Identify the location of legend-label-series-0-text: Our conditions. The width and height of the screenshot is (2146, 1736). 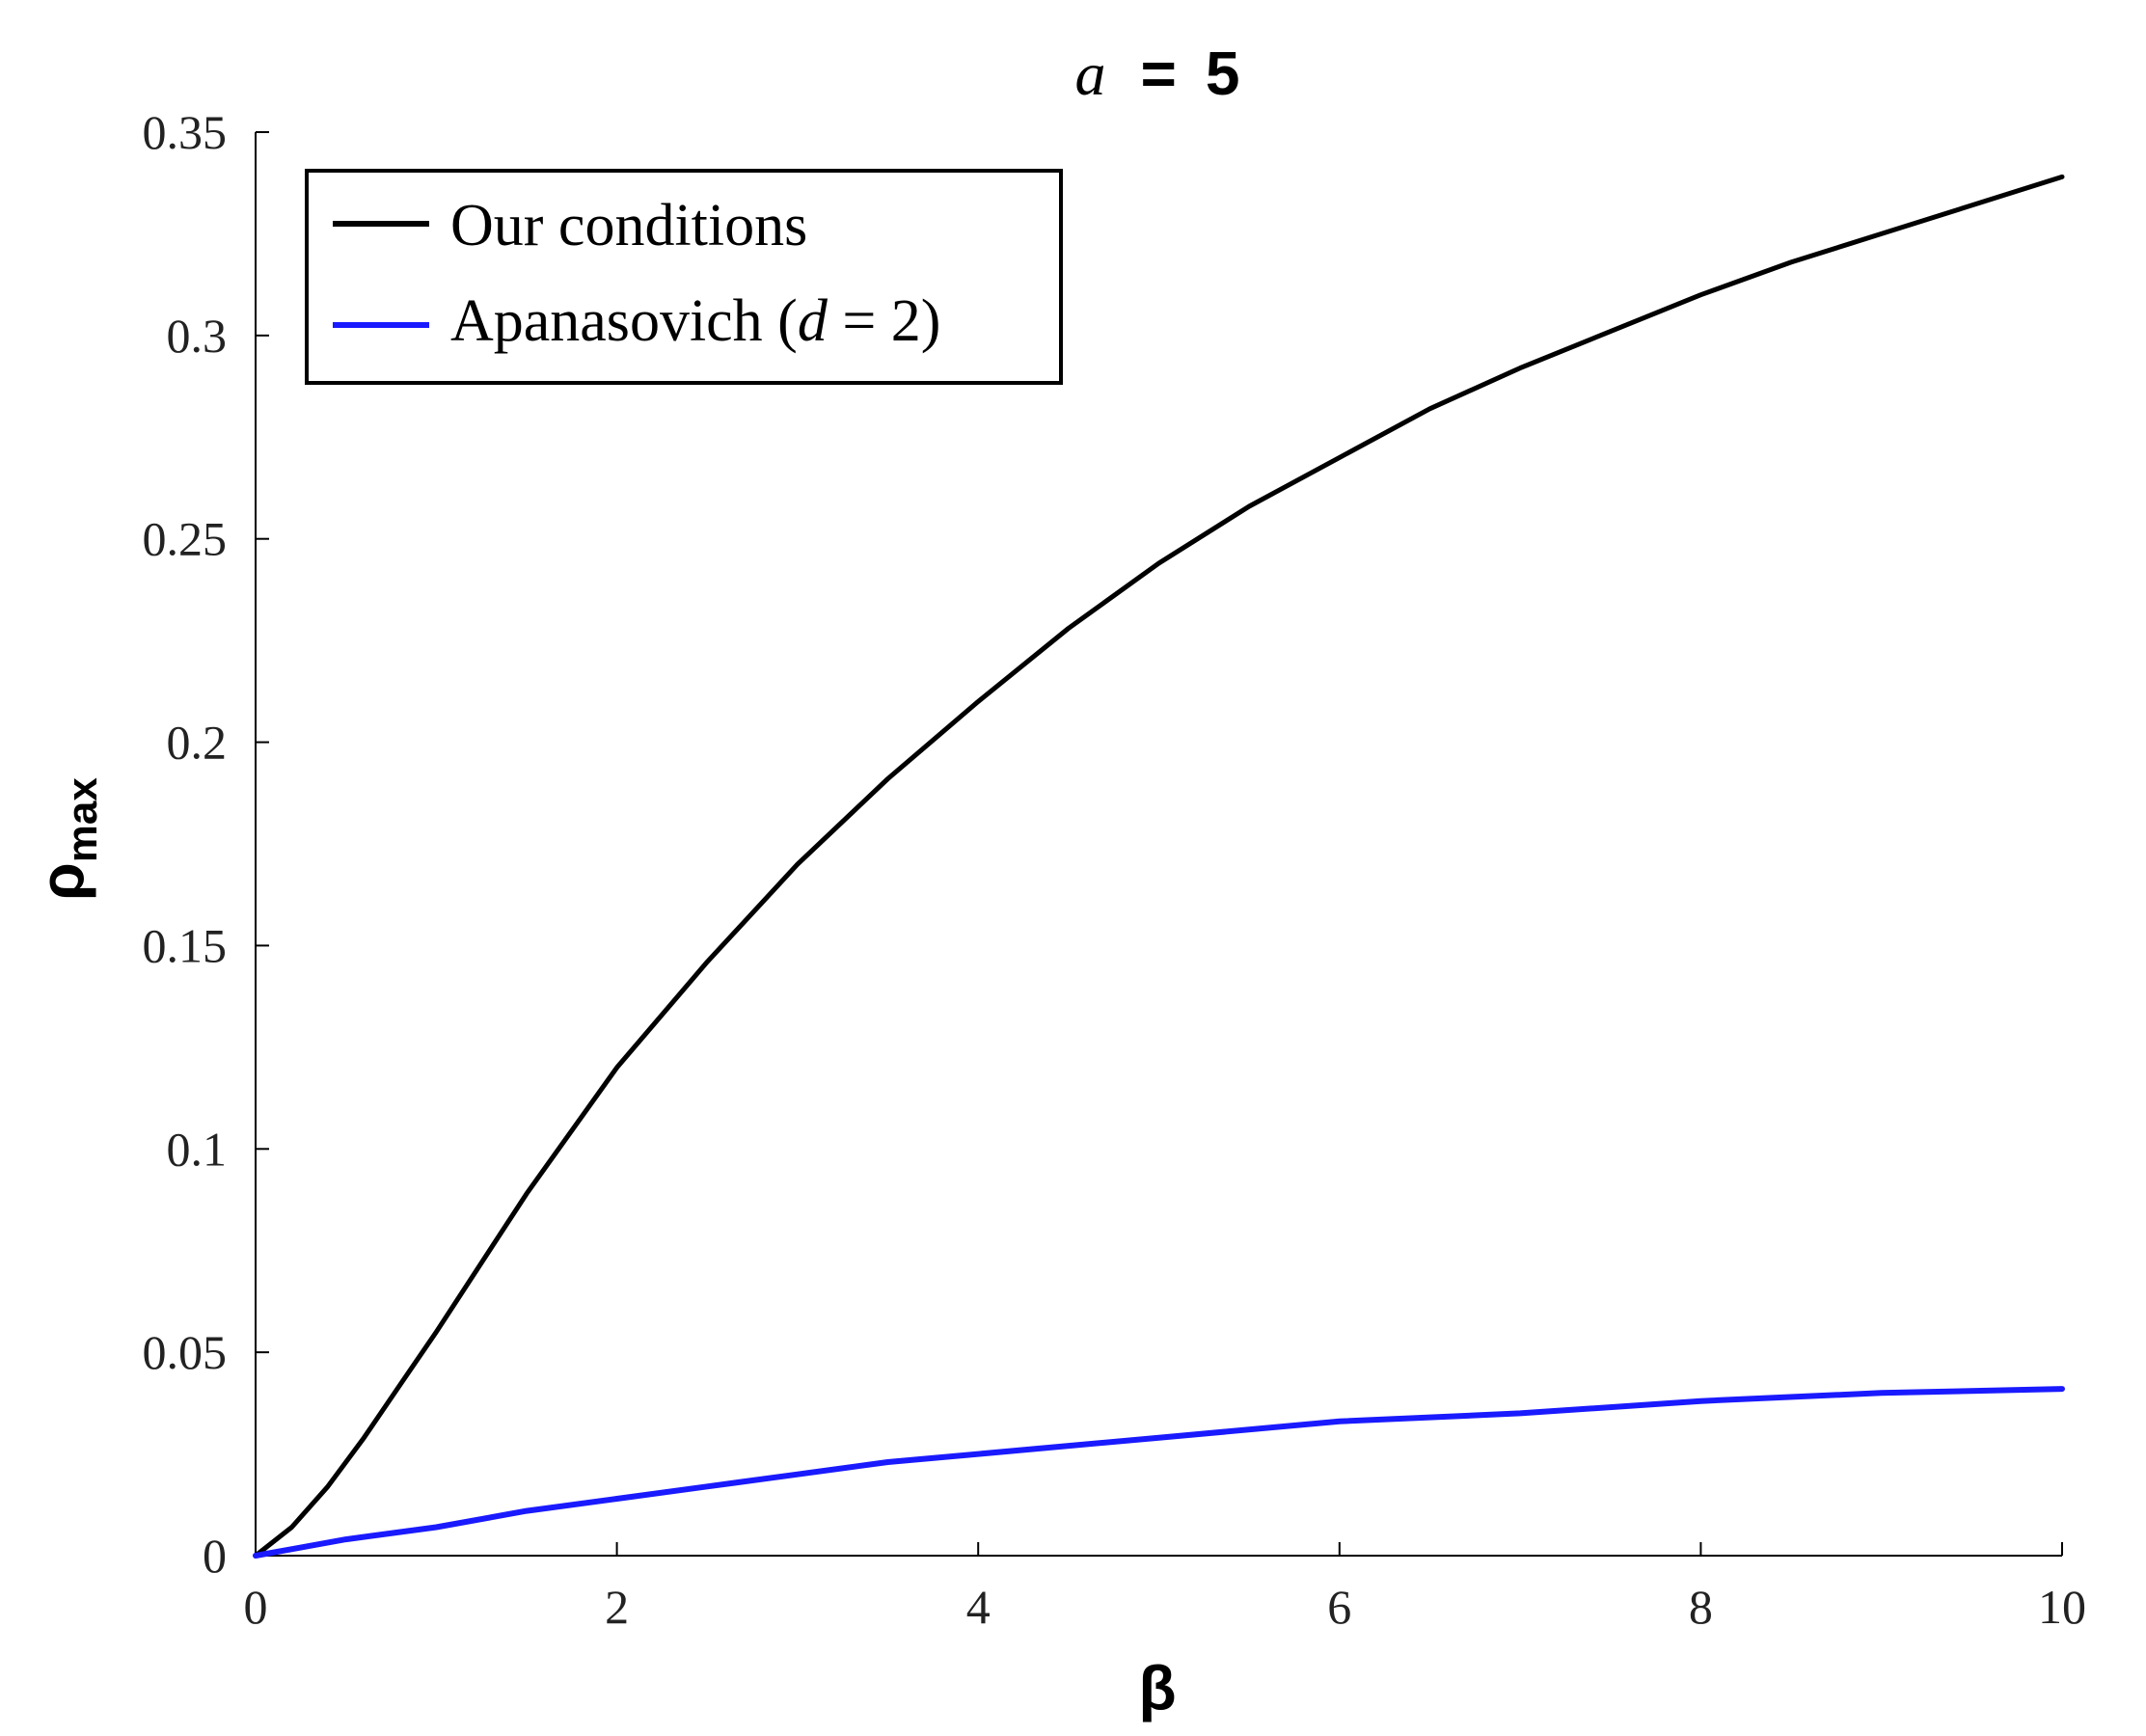
(629, 226).